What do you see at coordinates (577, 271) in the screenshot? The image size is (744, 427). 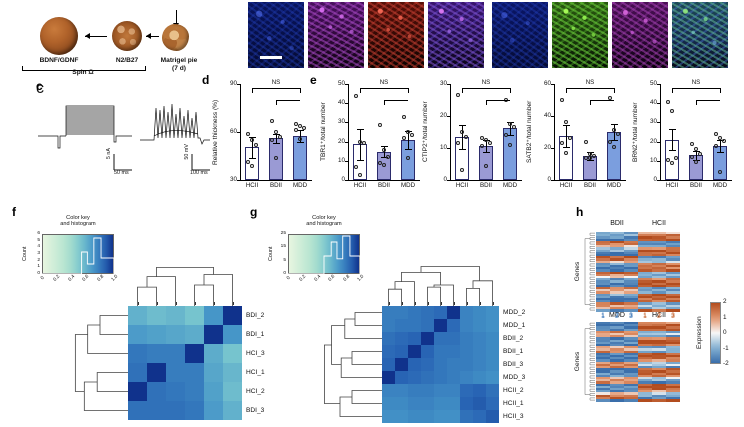 I see `genes-axis-label: Genes` at bounding box center [577, 271].